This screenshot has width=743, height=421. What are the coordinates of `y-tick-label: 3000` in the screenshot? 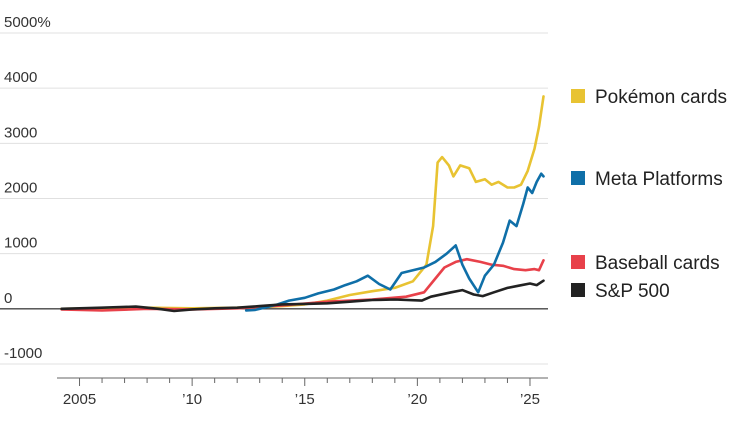 It's located at (20, 132).